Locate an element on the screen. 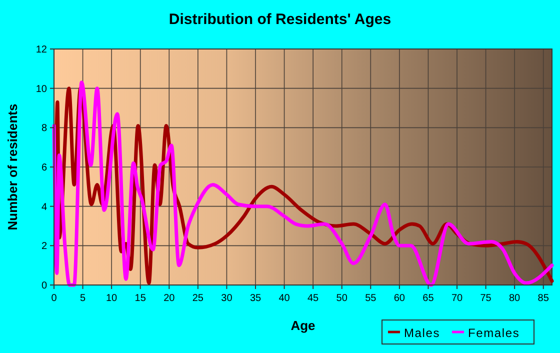 This screenshot has width=560, height=353. x-tick-label: 70 is located at coordinates (457, 298).